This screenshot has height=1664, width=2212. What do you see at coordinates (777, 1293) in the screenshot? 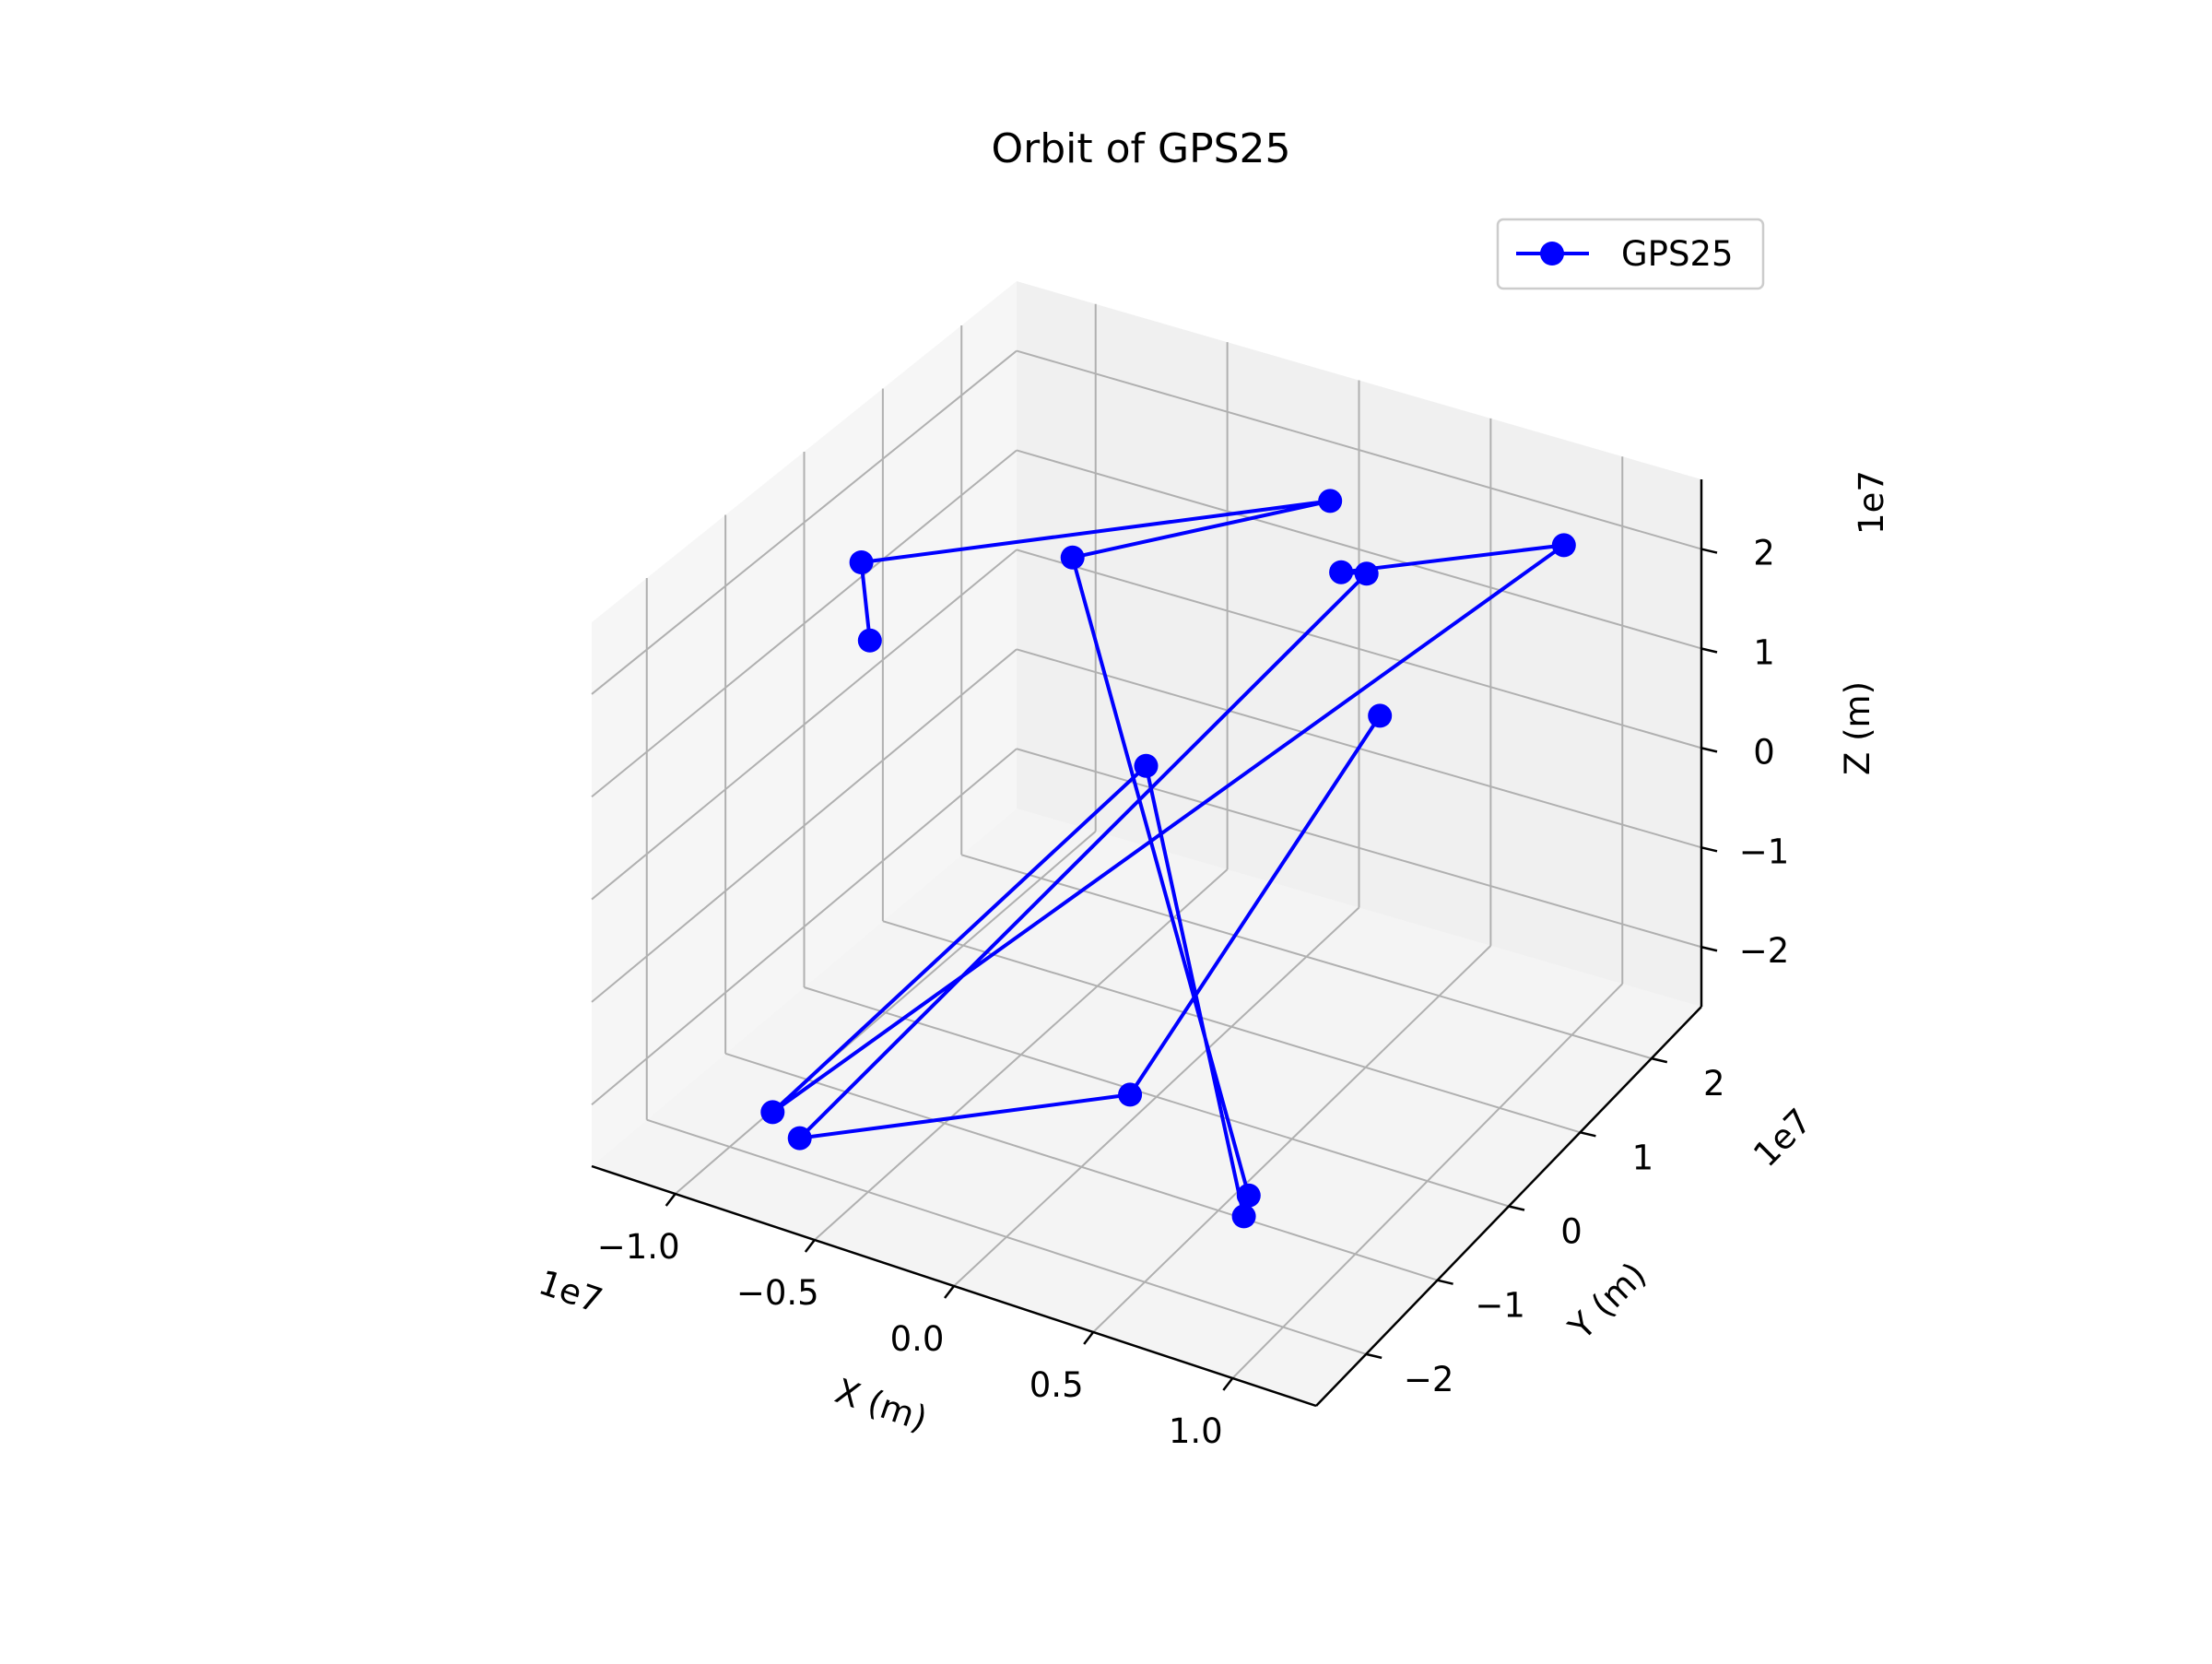
I see `x-tick-label-1: −0.5` at bounding box center [777, 1293].